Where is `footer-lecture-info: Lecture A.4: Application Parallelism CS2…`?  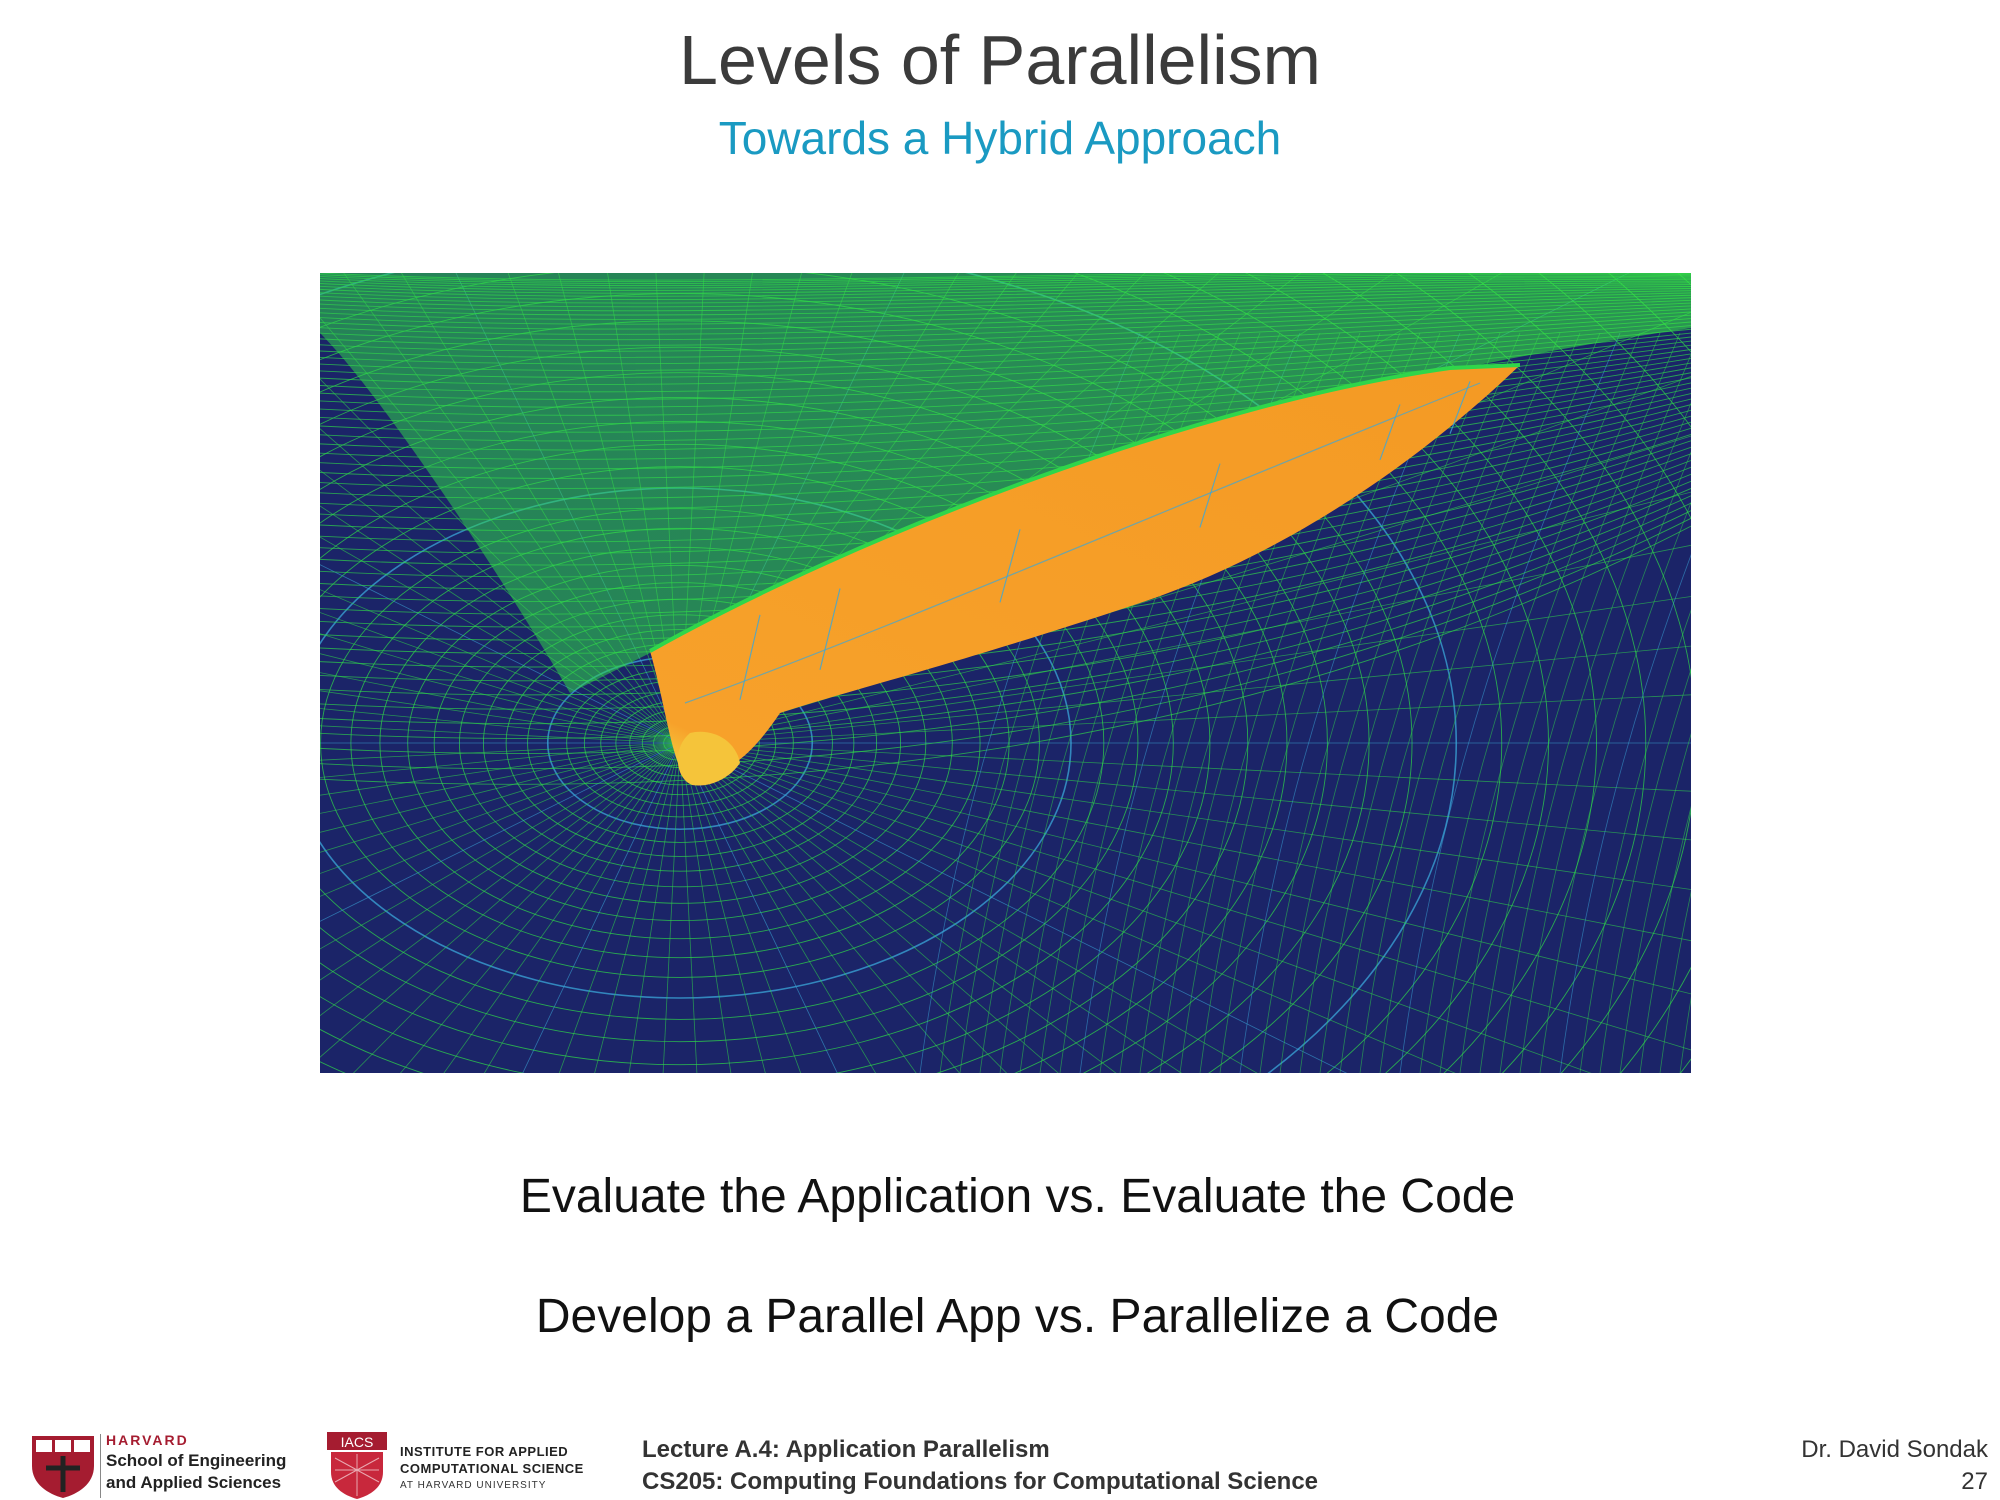
footer-lecture-info: Lecture A.4: Application Parallelism CS2… is located at coordinates (980, 1466).